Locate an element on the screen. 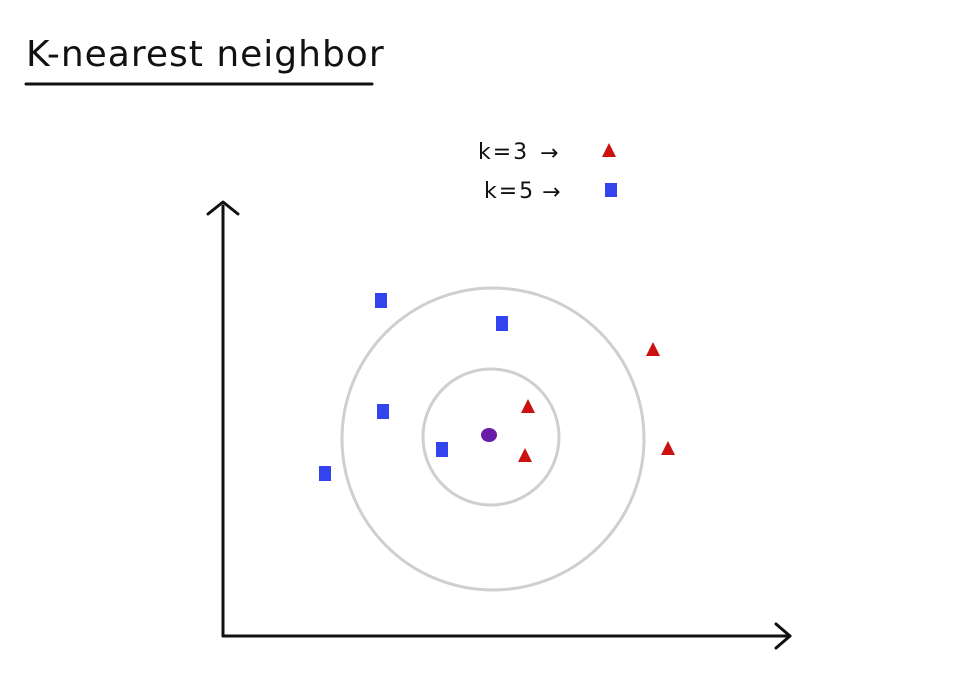 Image resolution: width=960 pixels, height=700 pixels. legend-item-k3: k=3 → is located at coordinates (547, 153).